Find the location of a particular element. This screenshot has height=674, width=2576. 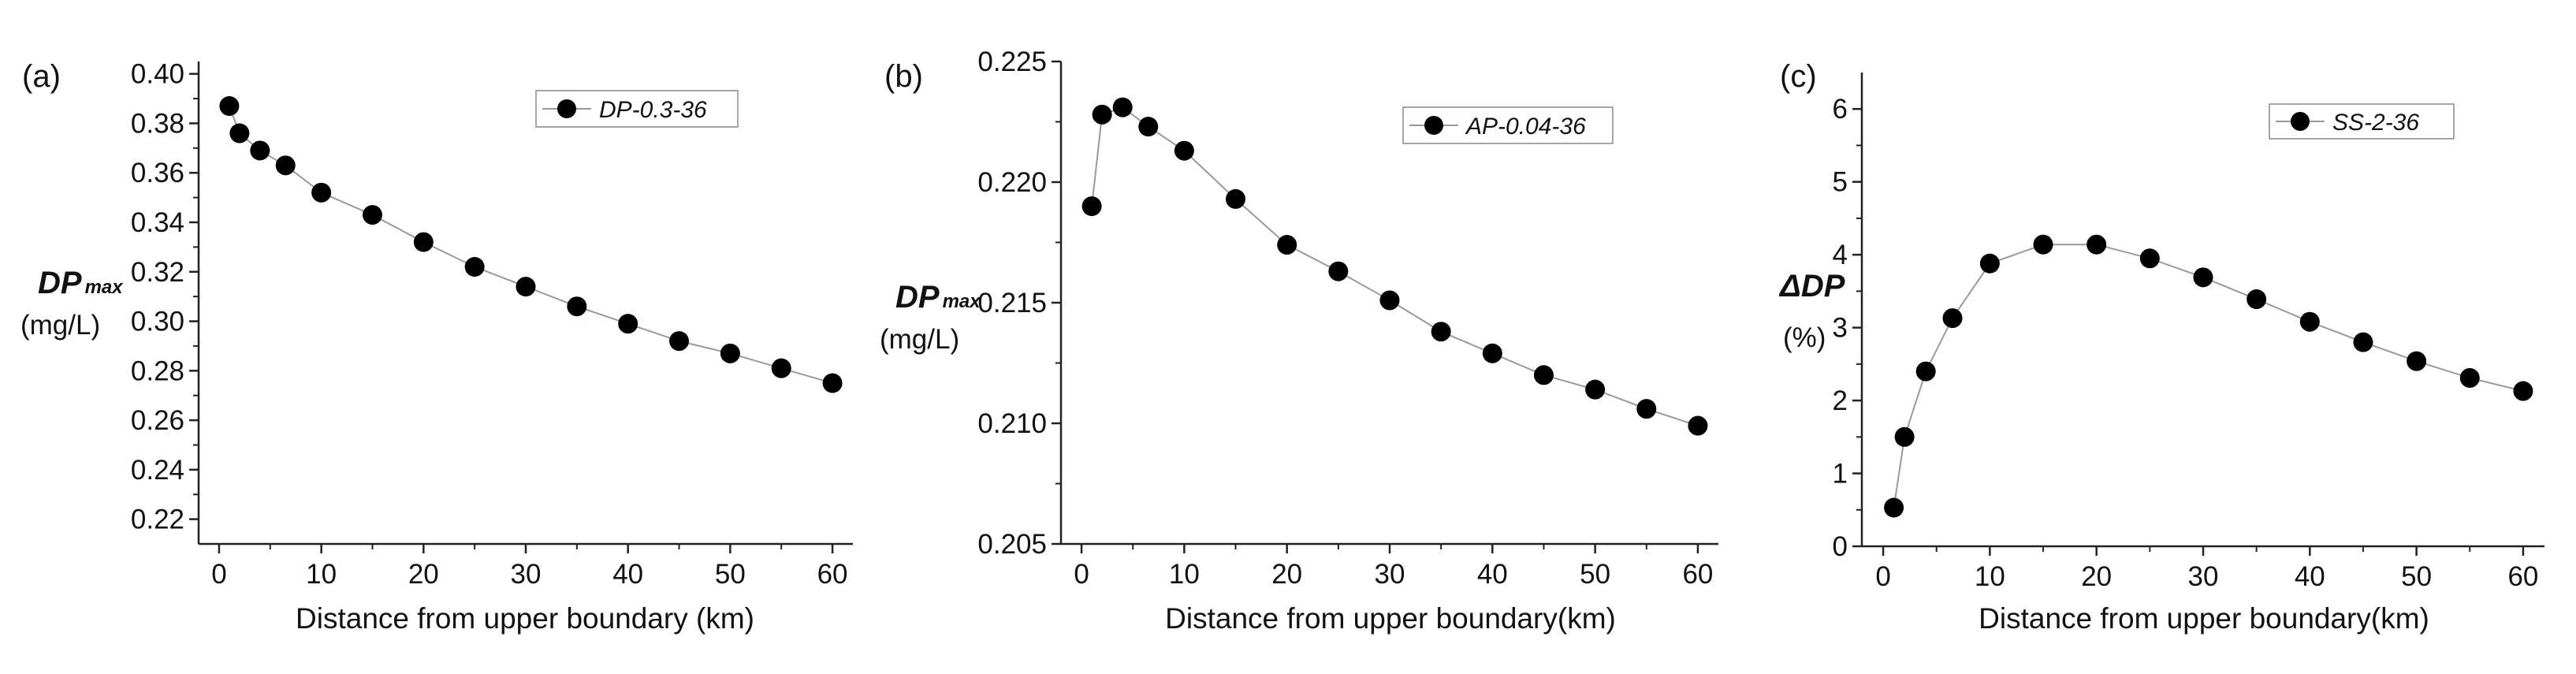

panel-c-x-tick-label: 50 is located at coordinates (2416, 576).